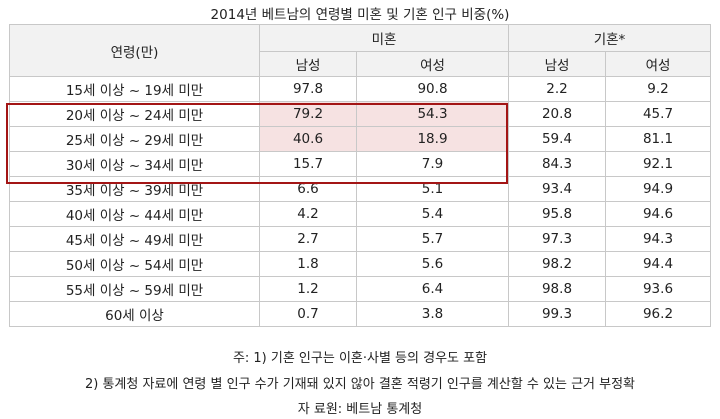 The image size is (720, 419). I want to click on header-married: 기혼*, so click(609, 38).